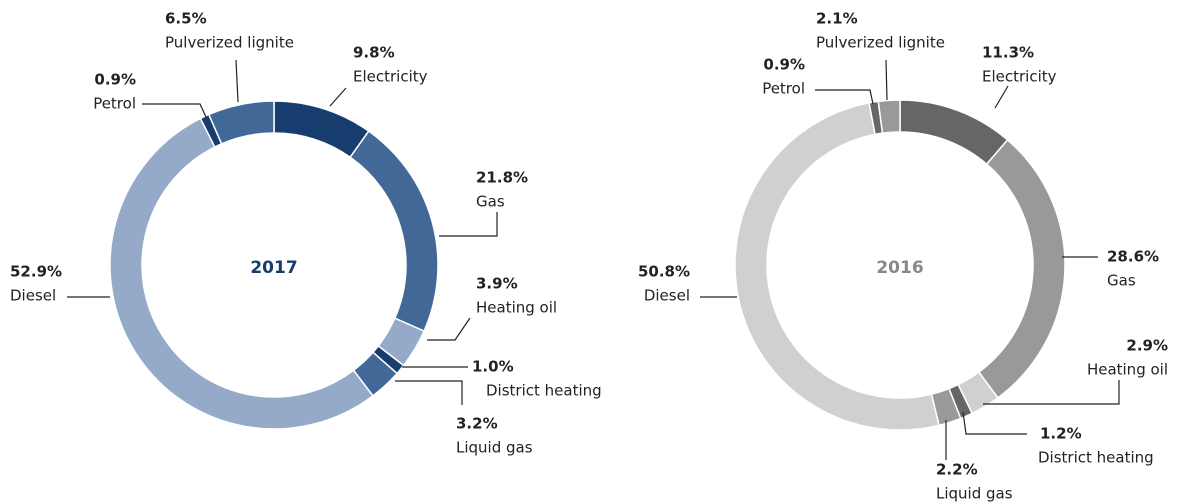 The height and width of the screenshot is (504, 1188). I want to click on value-label: 1.2%, so click(1061, 434).